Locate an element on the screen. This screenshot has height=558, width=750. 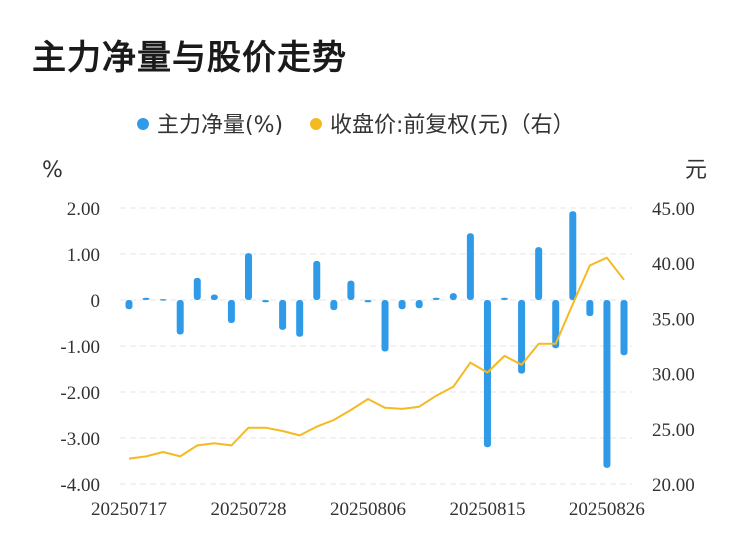
x-tick-label: 20250728 is located at coordinates (248, 509).